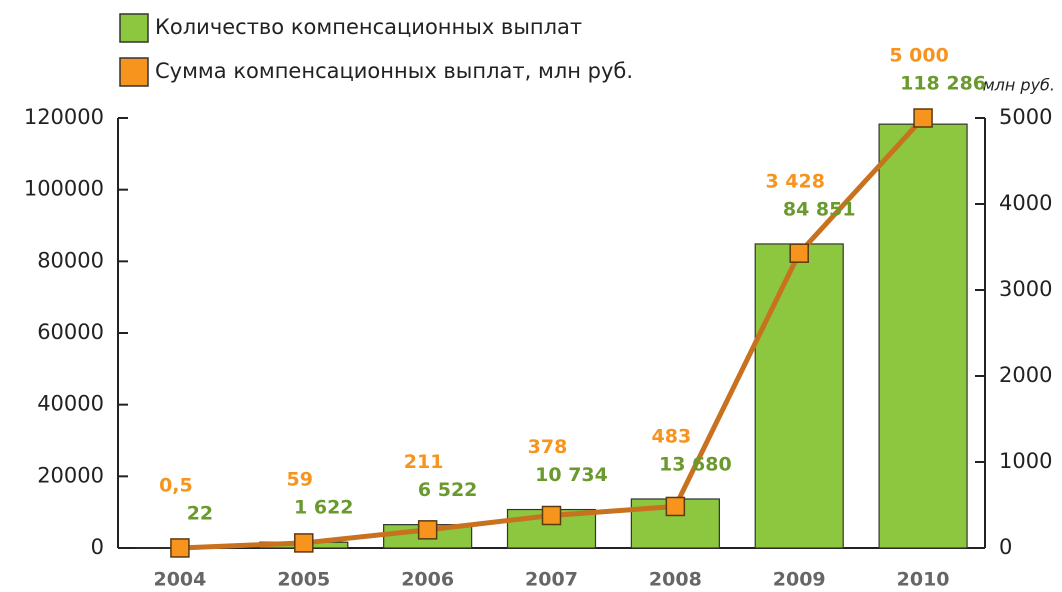  What do you see at coordinates (64, 189) in the screenshot?
I see `y-tick-label: 100000` at bounding box center [64, 189].